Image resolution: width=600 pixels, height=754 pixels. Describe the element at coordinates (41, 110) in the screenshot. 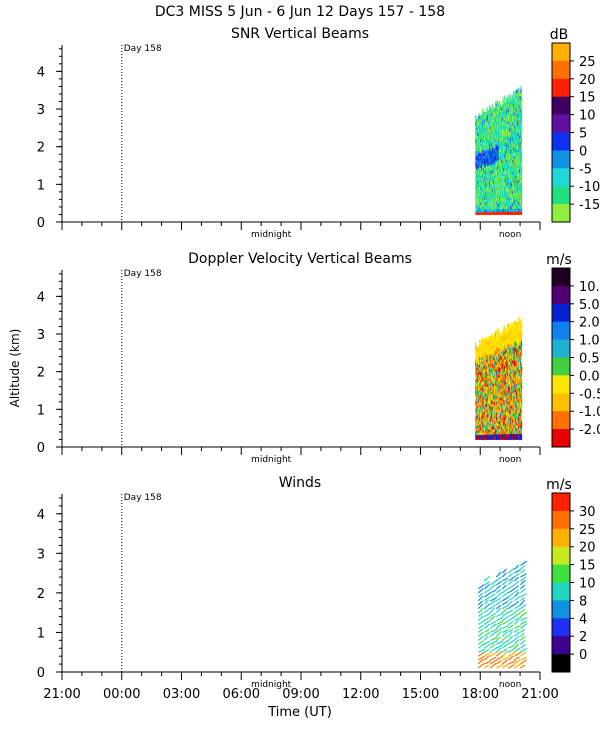

I see `y-tick-label: 3` at that location.